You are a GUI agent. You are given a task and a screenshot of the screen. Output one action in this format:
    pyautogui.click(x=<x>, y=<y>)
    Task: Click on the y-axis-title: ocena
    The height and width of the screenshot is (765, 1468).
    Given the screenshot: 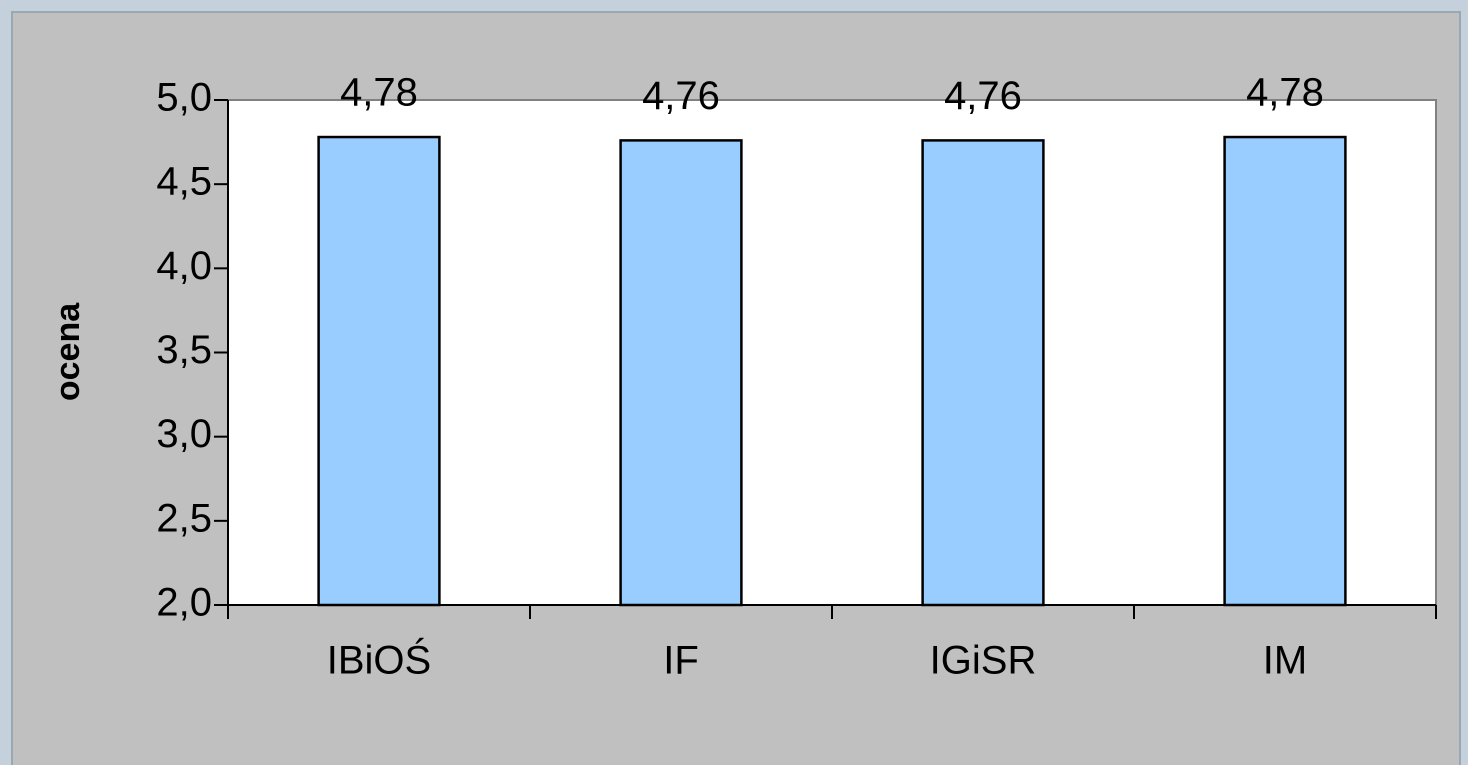 What is the action you would take?
    pyautogui.click(x=68, y=351)
    